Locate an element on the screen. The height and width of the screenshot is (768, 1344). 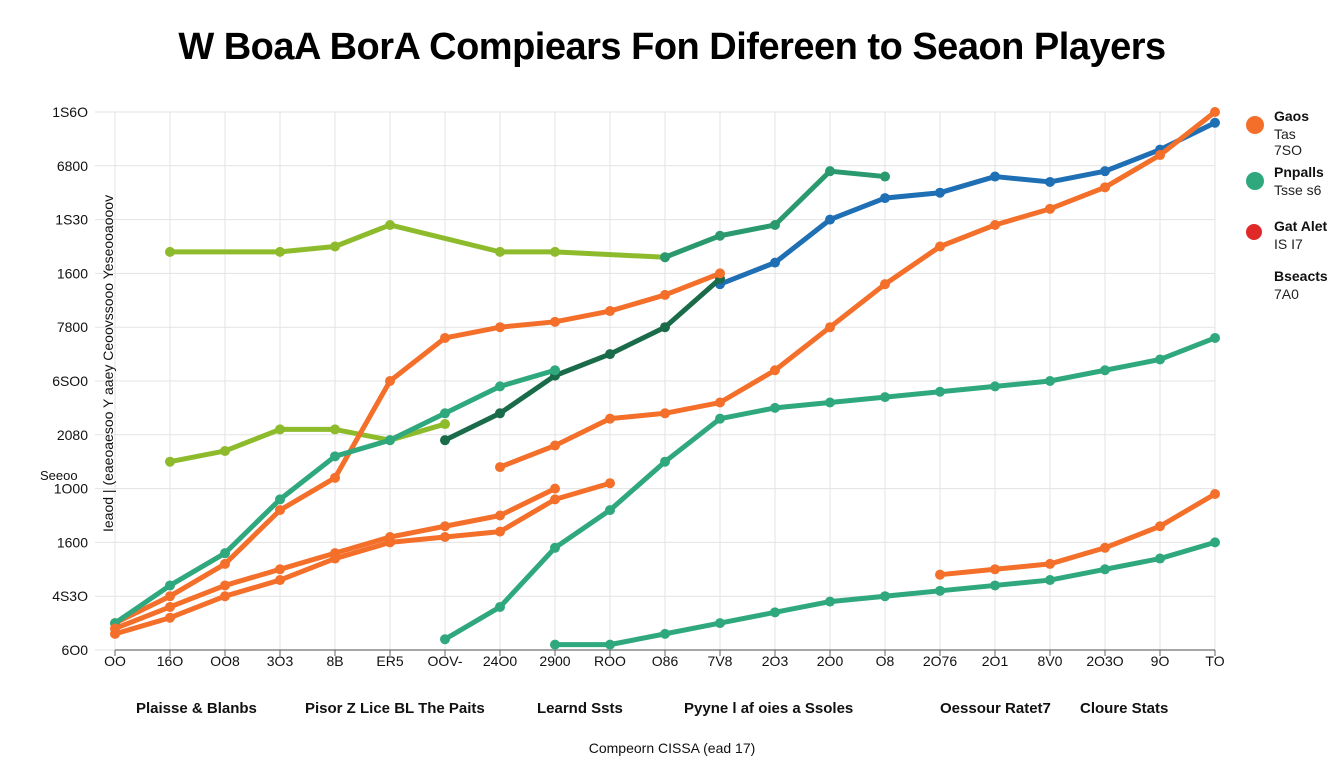
y-tick-label: 6SO0 is located at coordinates (70, 381).